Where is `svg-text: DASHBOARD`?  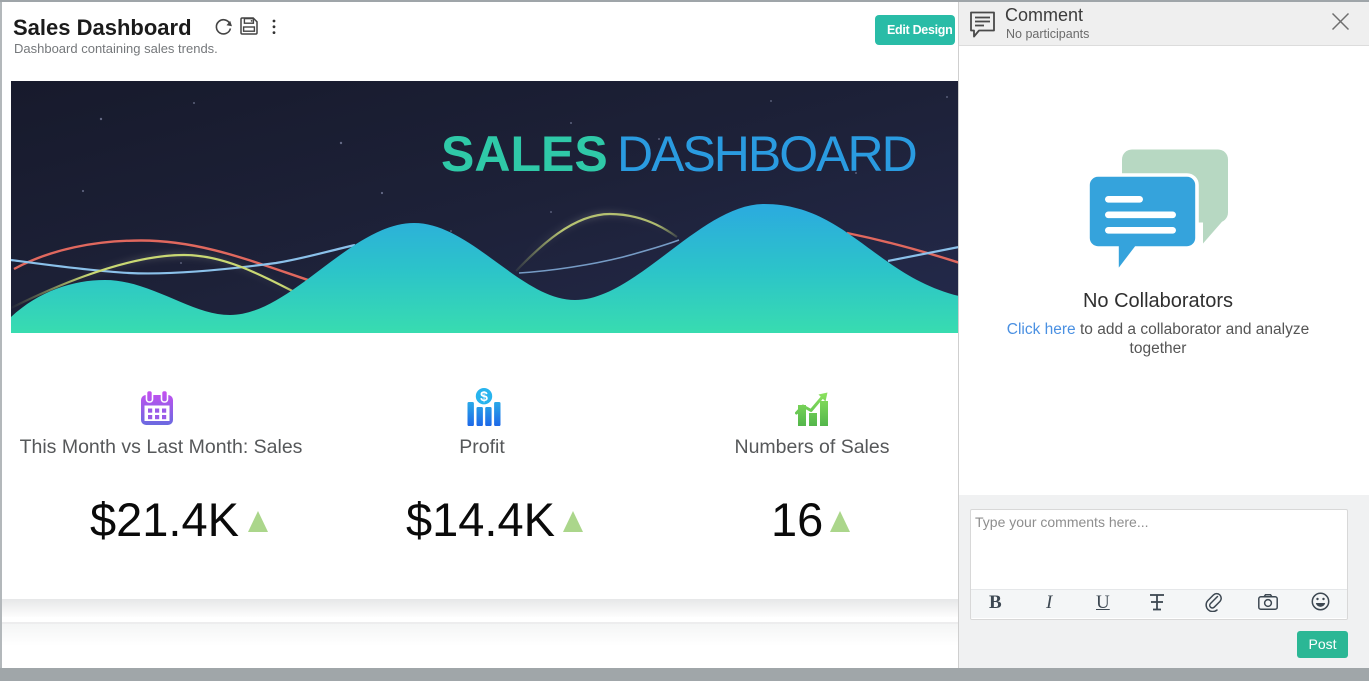
svg-text: DASHBOARD is located at coordinates (766, 154).